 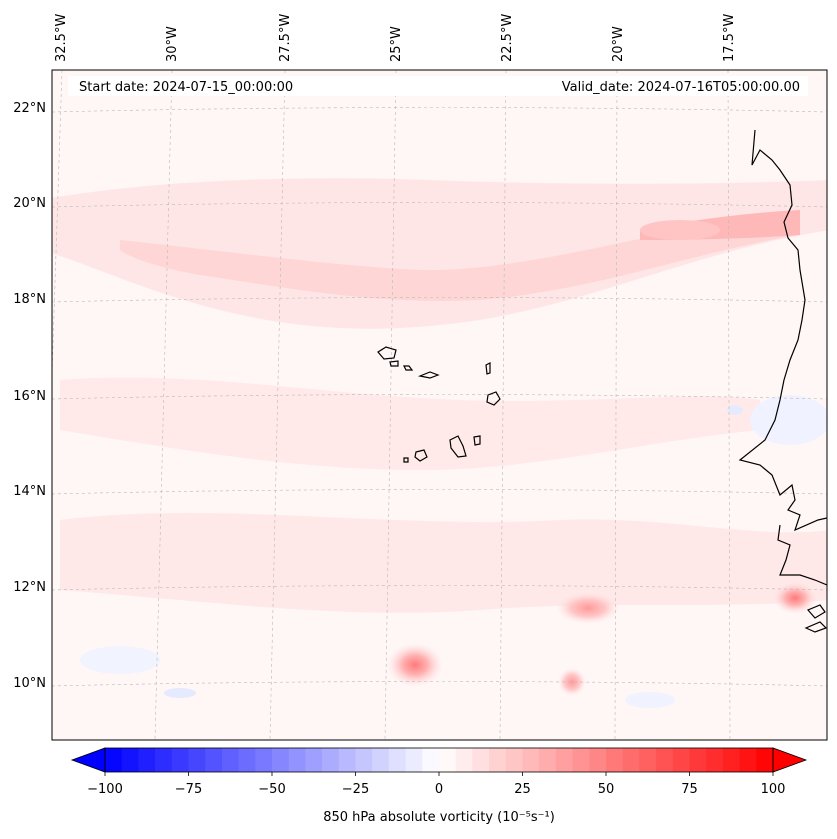 What do you see at coordinates (394, 363) in the screenshot?
I see `island-sao-vicente` at bounding box center [394, 363].